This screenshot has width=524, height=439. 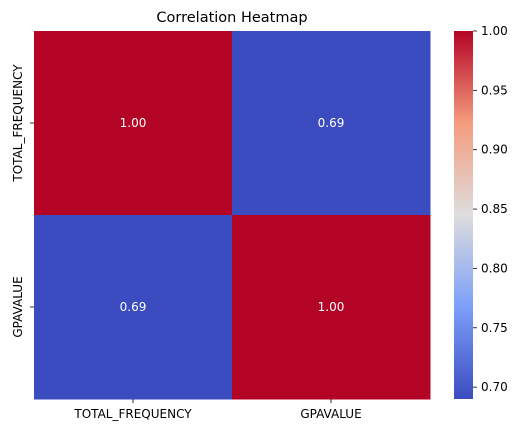 I want to click on colorbar-tick-label: 0.80, so click(x=494, y=268).